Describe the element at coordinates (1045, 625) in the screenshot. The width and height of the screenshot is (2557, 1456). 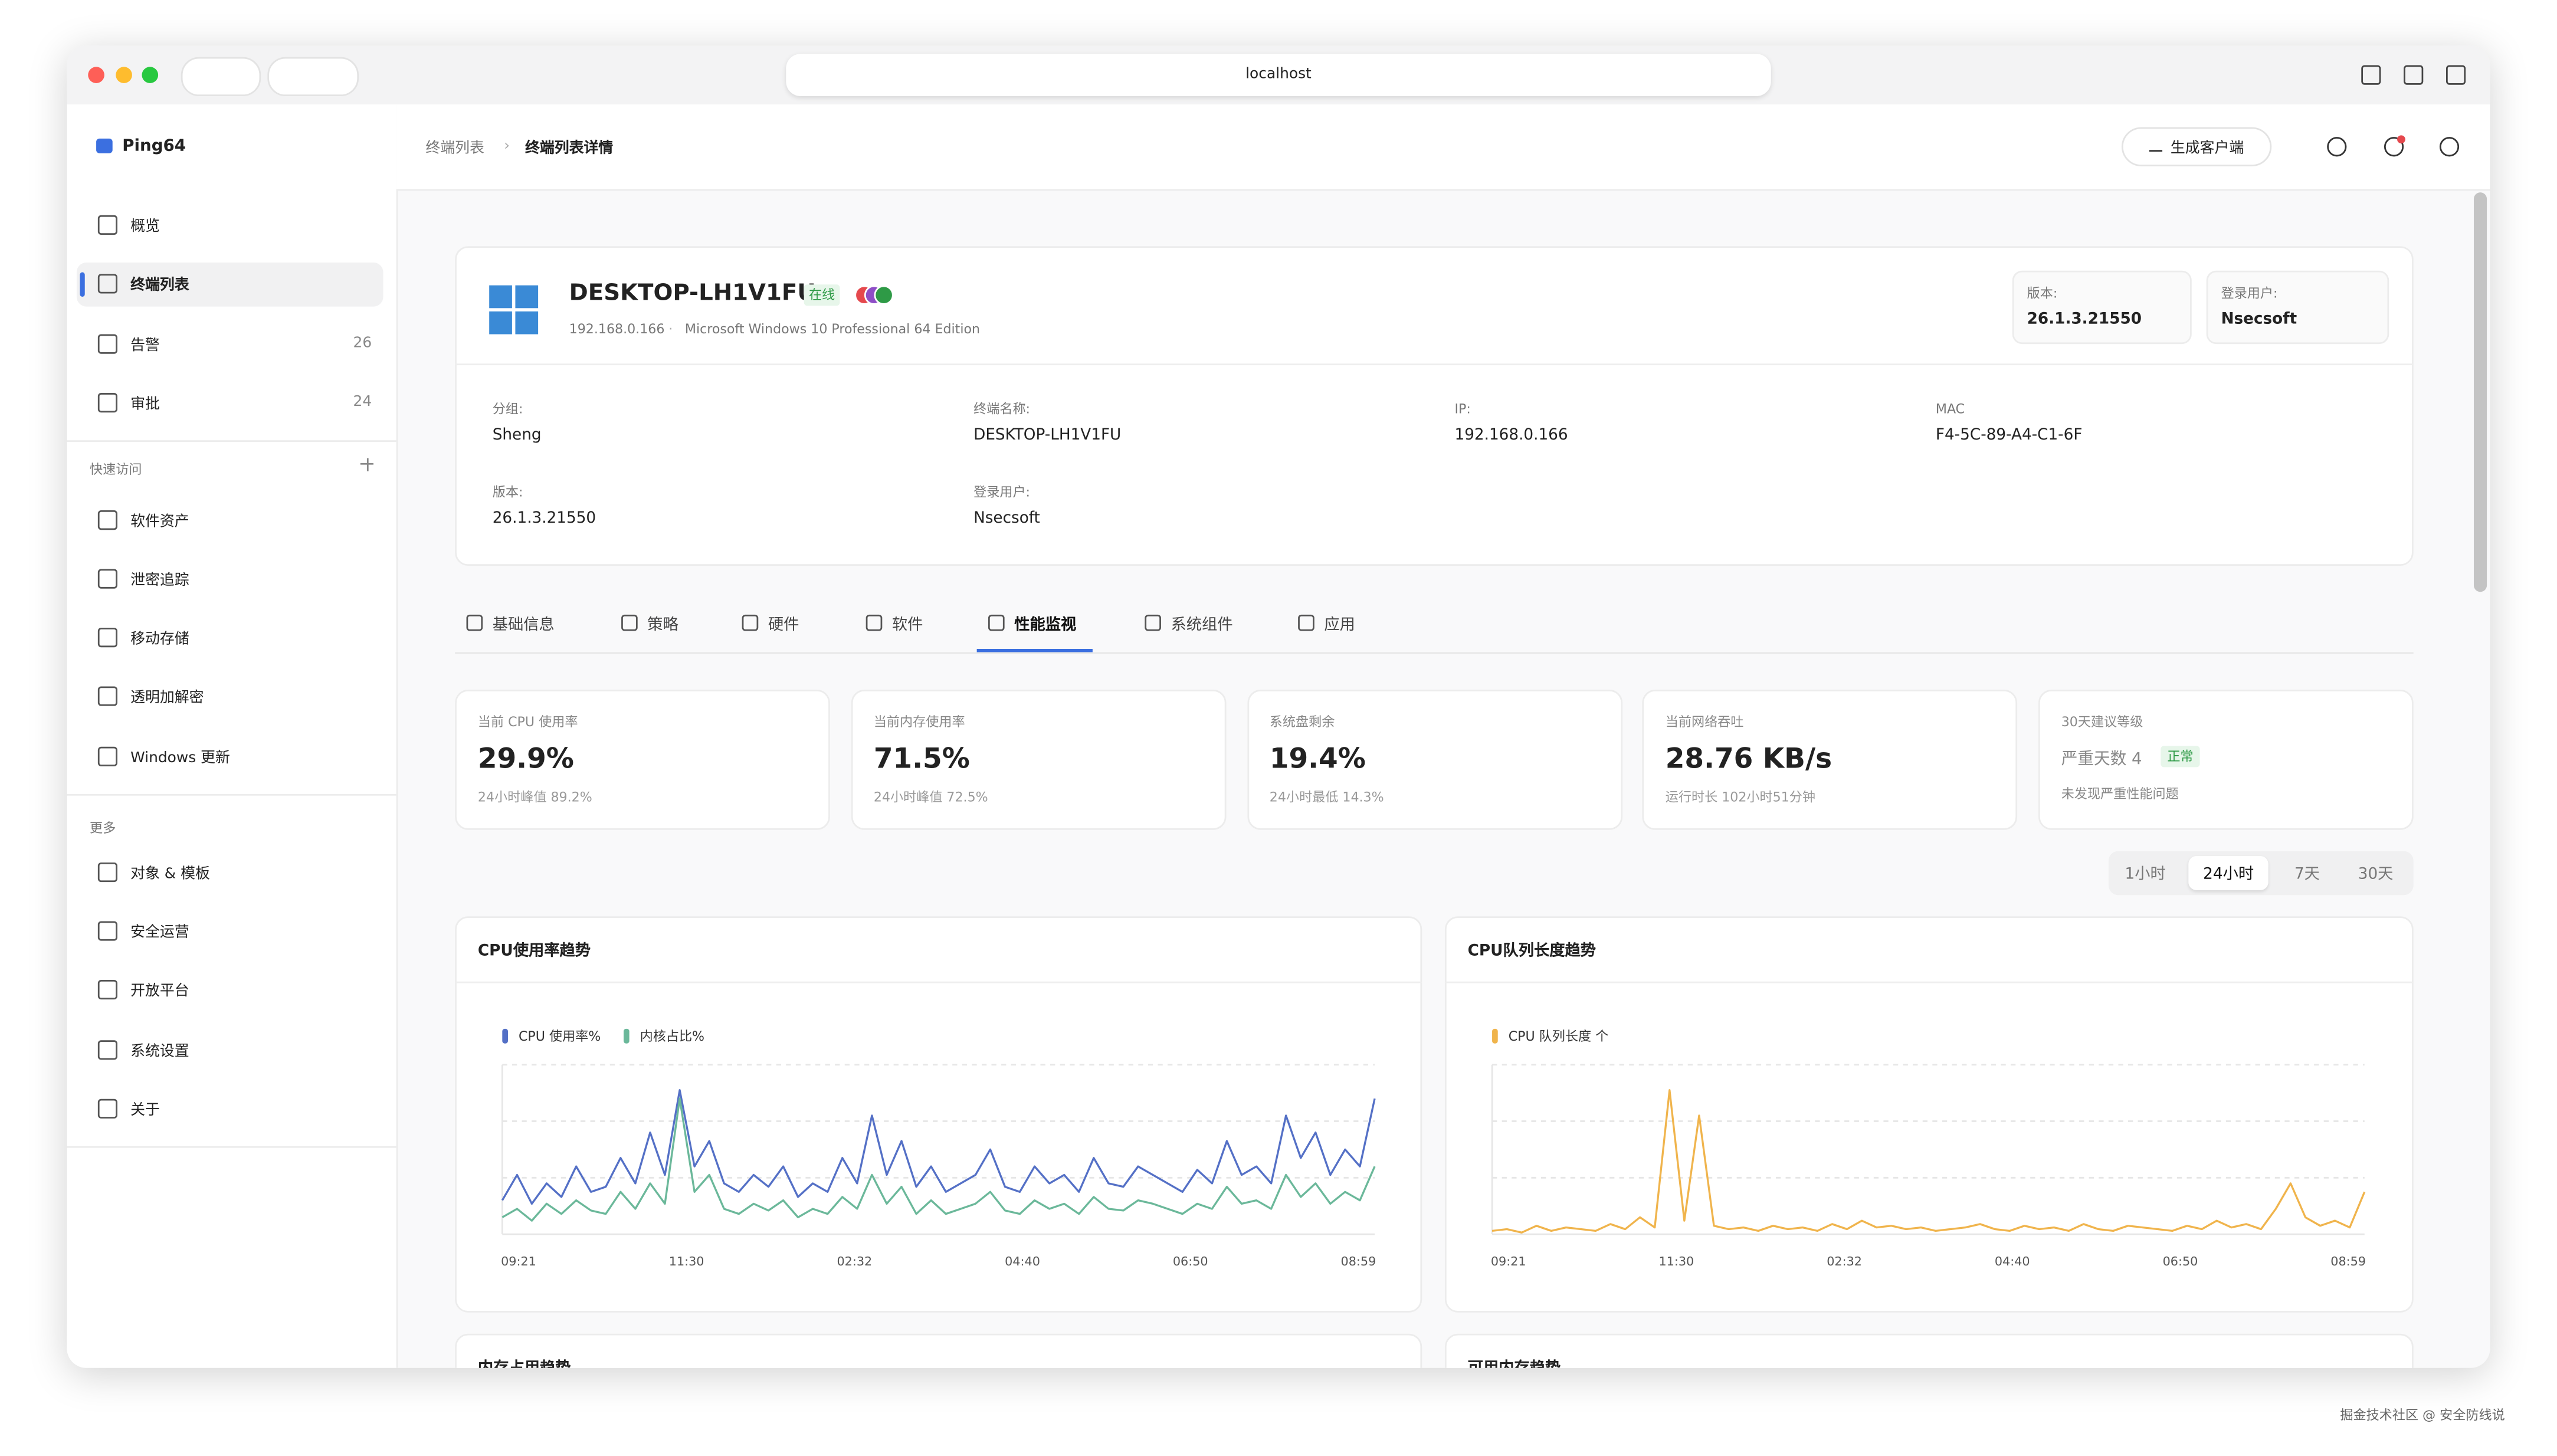
I see `tab: 性能监视` at that location.